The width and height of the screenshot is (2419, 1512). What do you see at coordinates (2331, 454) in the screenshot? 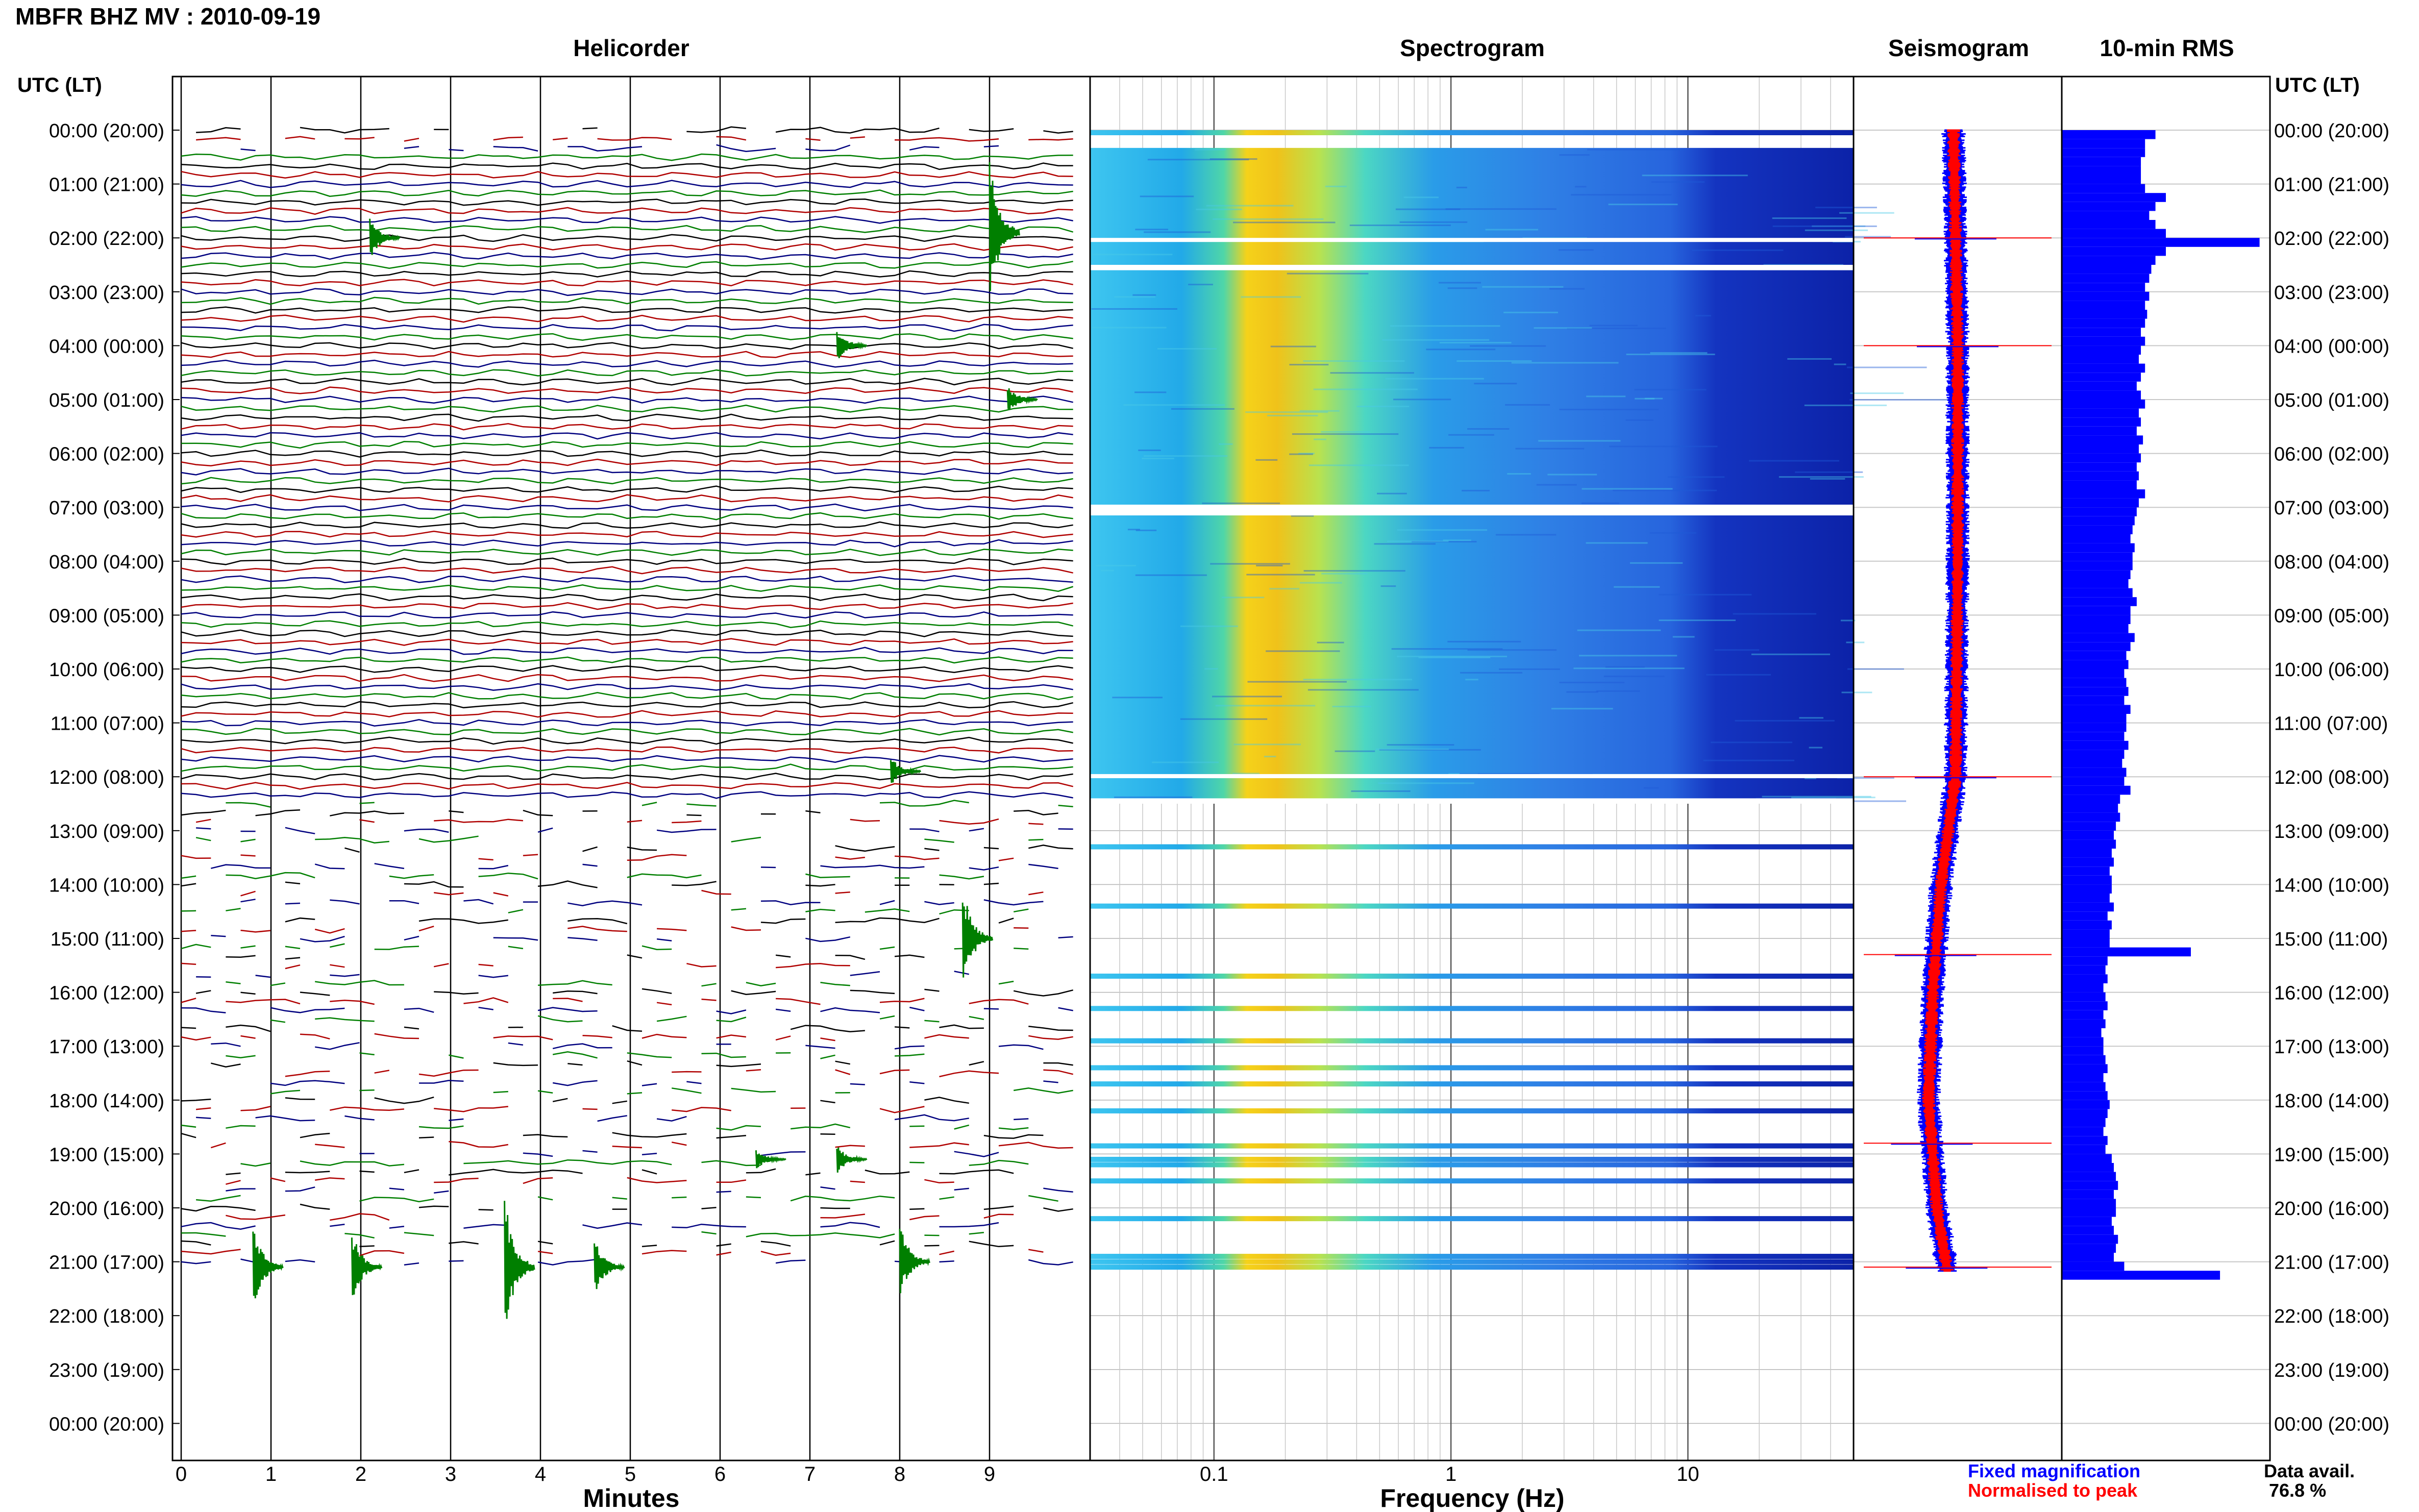
I see `time-tick-label-right: 06:00 (02:00)` at bounding box center [2331, 454].